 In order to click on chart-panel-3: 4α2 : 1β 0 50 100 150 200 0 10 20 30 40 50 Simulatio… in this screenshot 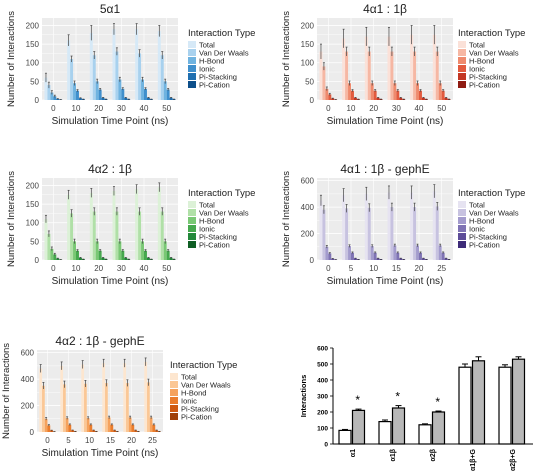, I will do `click(130, 224)`.